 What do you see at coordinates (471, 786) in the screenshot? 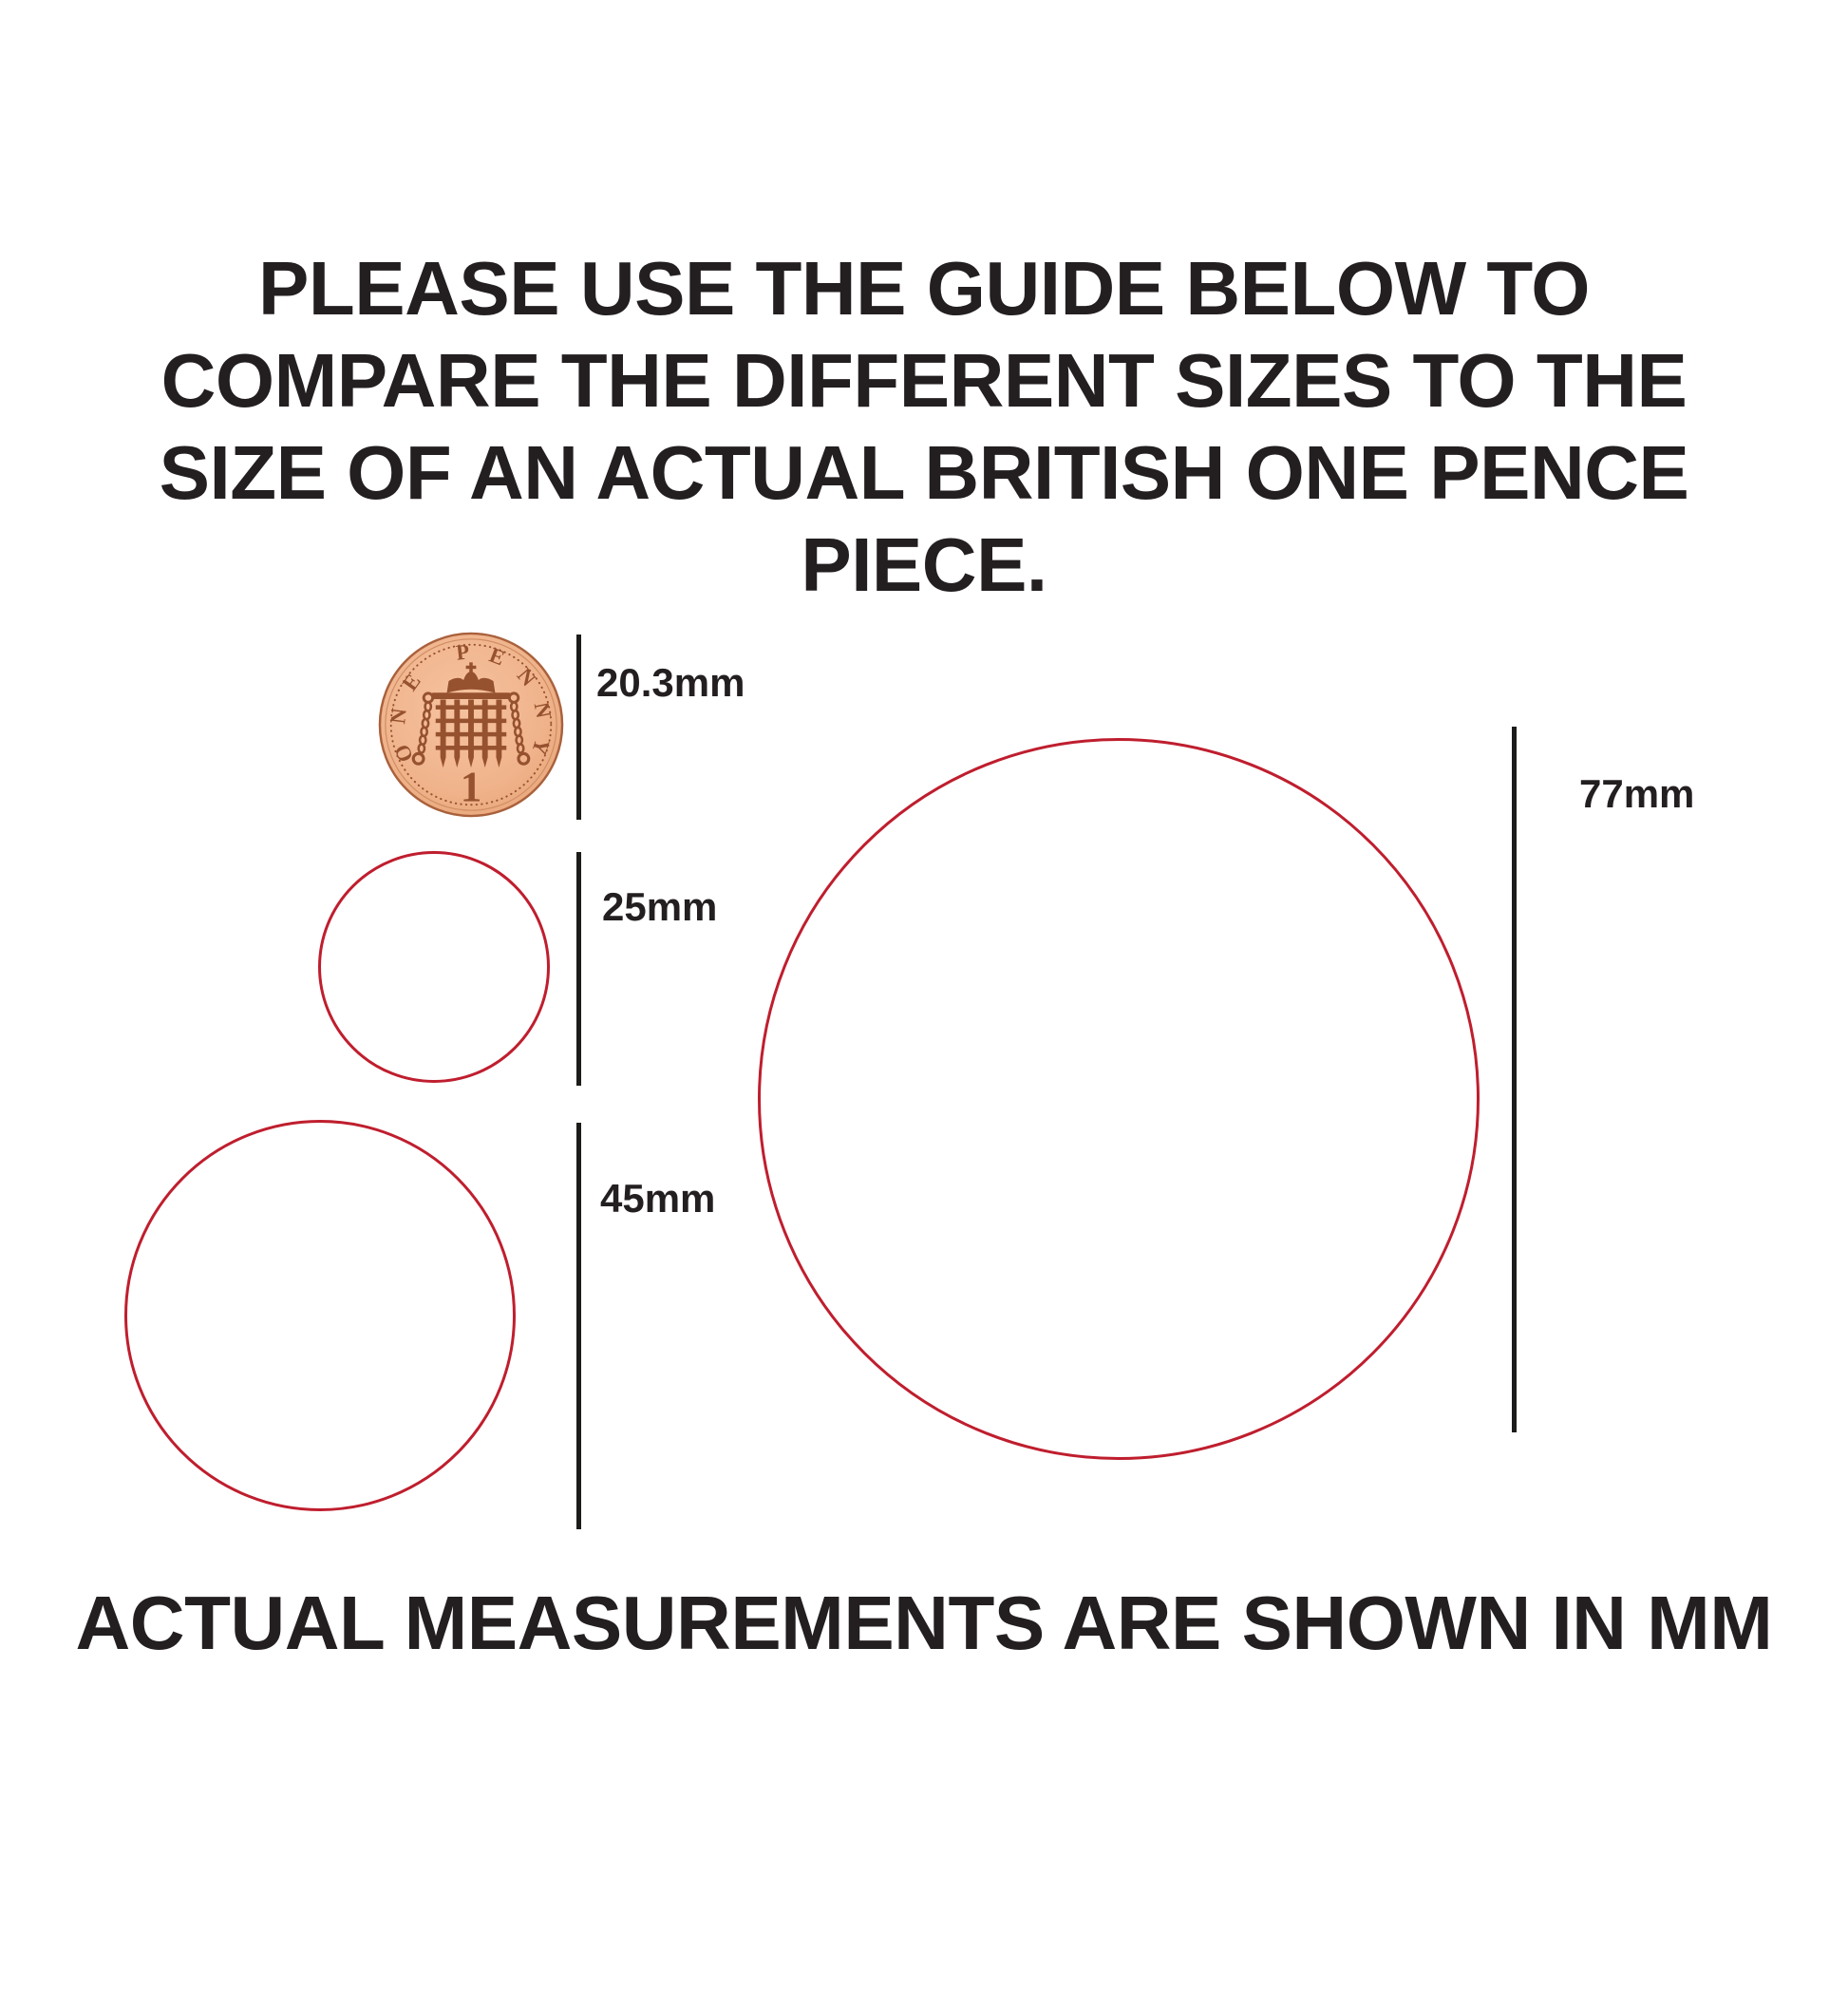
I see `coin-numeral: 1` at bounding box center [471, 786].